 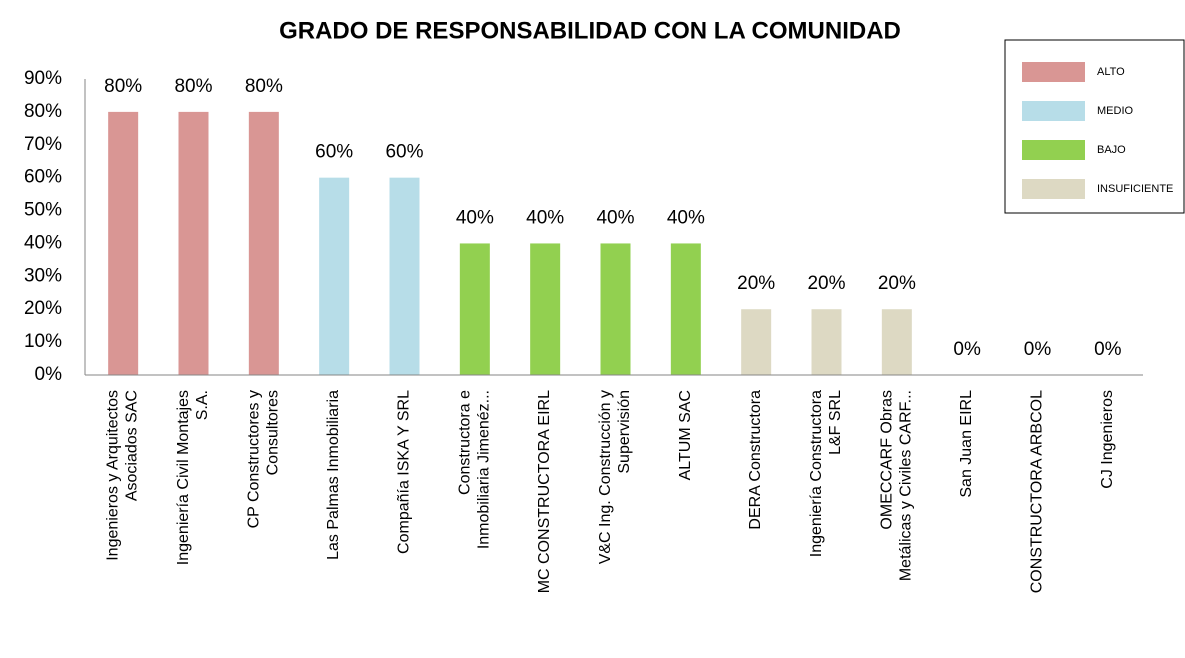 I want to click on x-tick-label: CONSTRUCTORA ARBCOL, so click(x=1037, y=491).